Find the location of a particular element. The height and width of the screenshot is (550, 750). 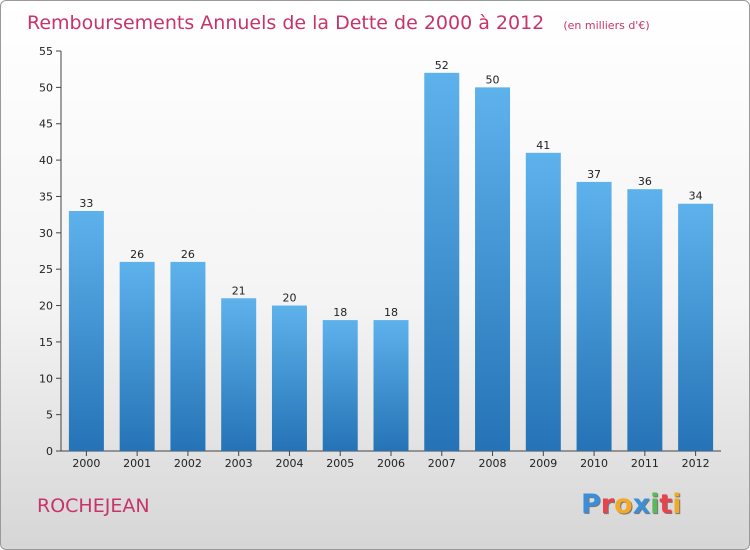

x-tick-label: 2001 is located at coordinates (137, 463).